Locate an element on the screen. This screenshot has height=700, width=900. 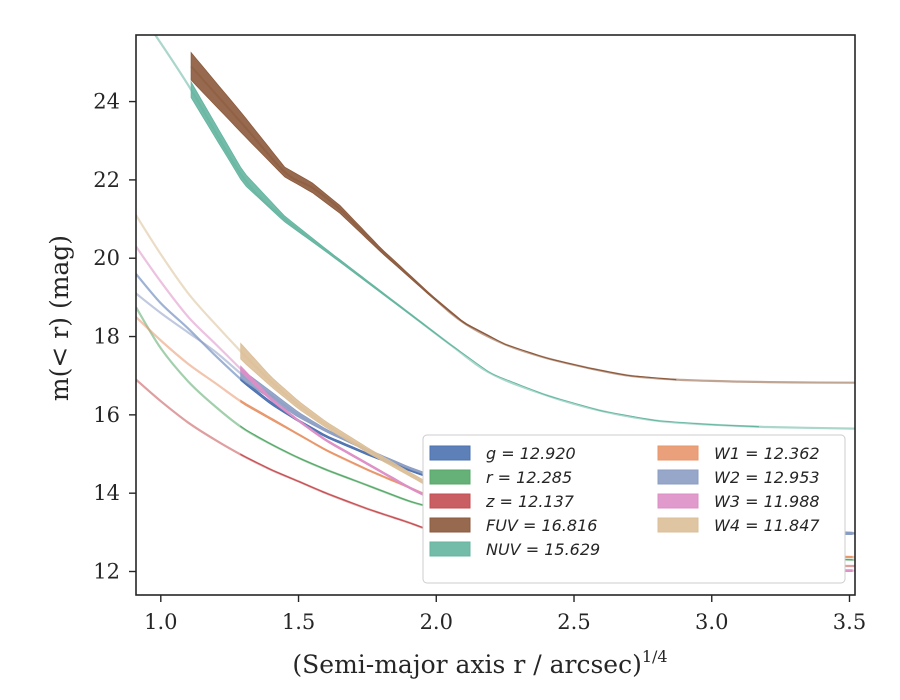
x-tick-label: 2.5 is located at coordinates (573, 622).